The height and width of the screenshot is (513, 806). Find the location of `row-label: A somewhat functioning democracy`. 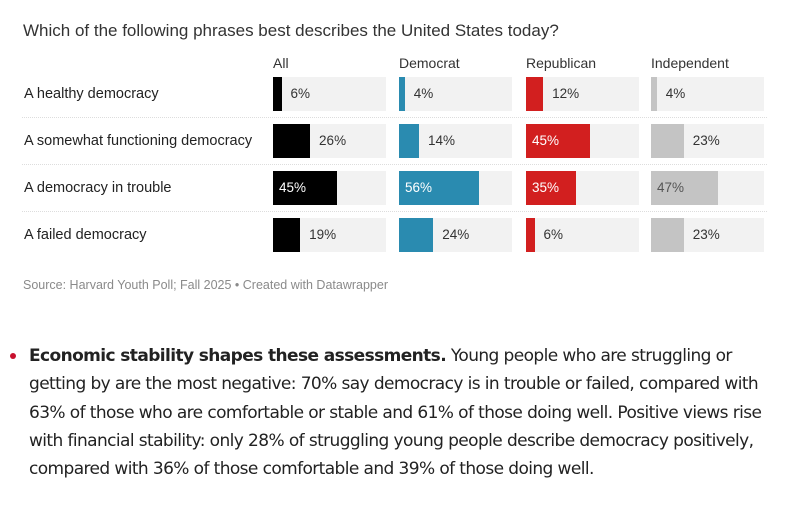

row-label: A somewhat functioning democracy is located at coordinates (138, 141).